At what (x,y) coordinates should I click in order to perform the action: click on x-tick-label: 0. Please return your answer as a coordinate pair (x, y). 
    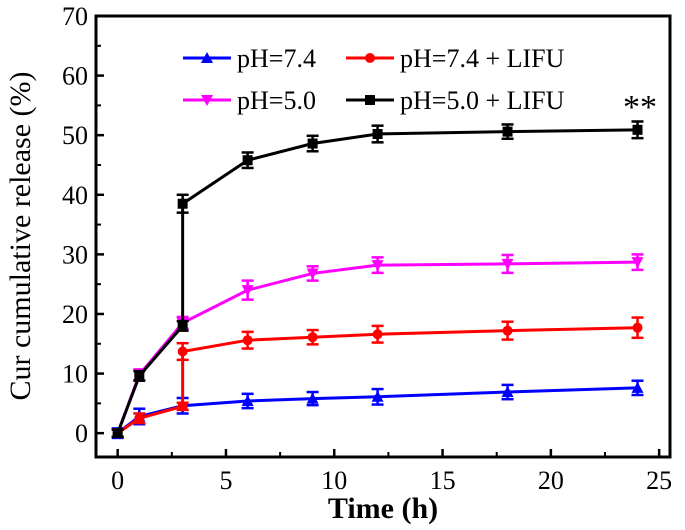
    Looking at the image, I should click on (117, 480).